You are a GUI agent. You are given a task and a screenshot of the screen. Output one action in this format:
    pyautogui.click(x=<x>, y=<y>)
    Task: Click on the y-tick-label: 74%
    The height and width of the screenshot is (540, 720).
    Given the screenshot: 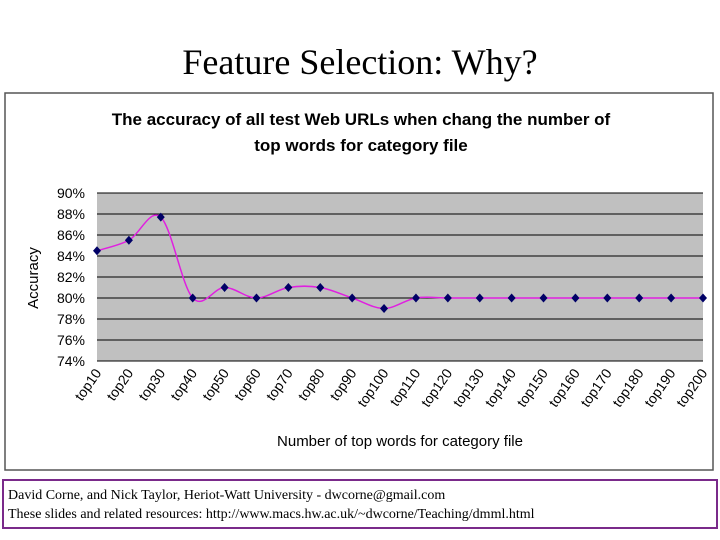 What is the action you would take?
    pyautogui.click(x=71, y=361)
    